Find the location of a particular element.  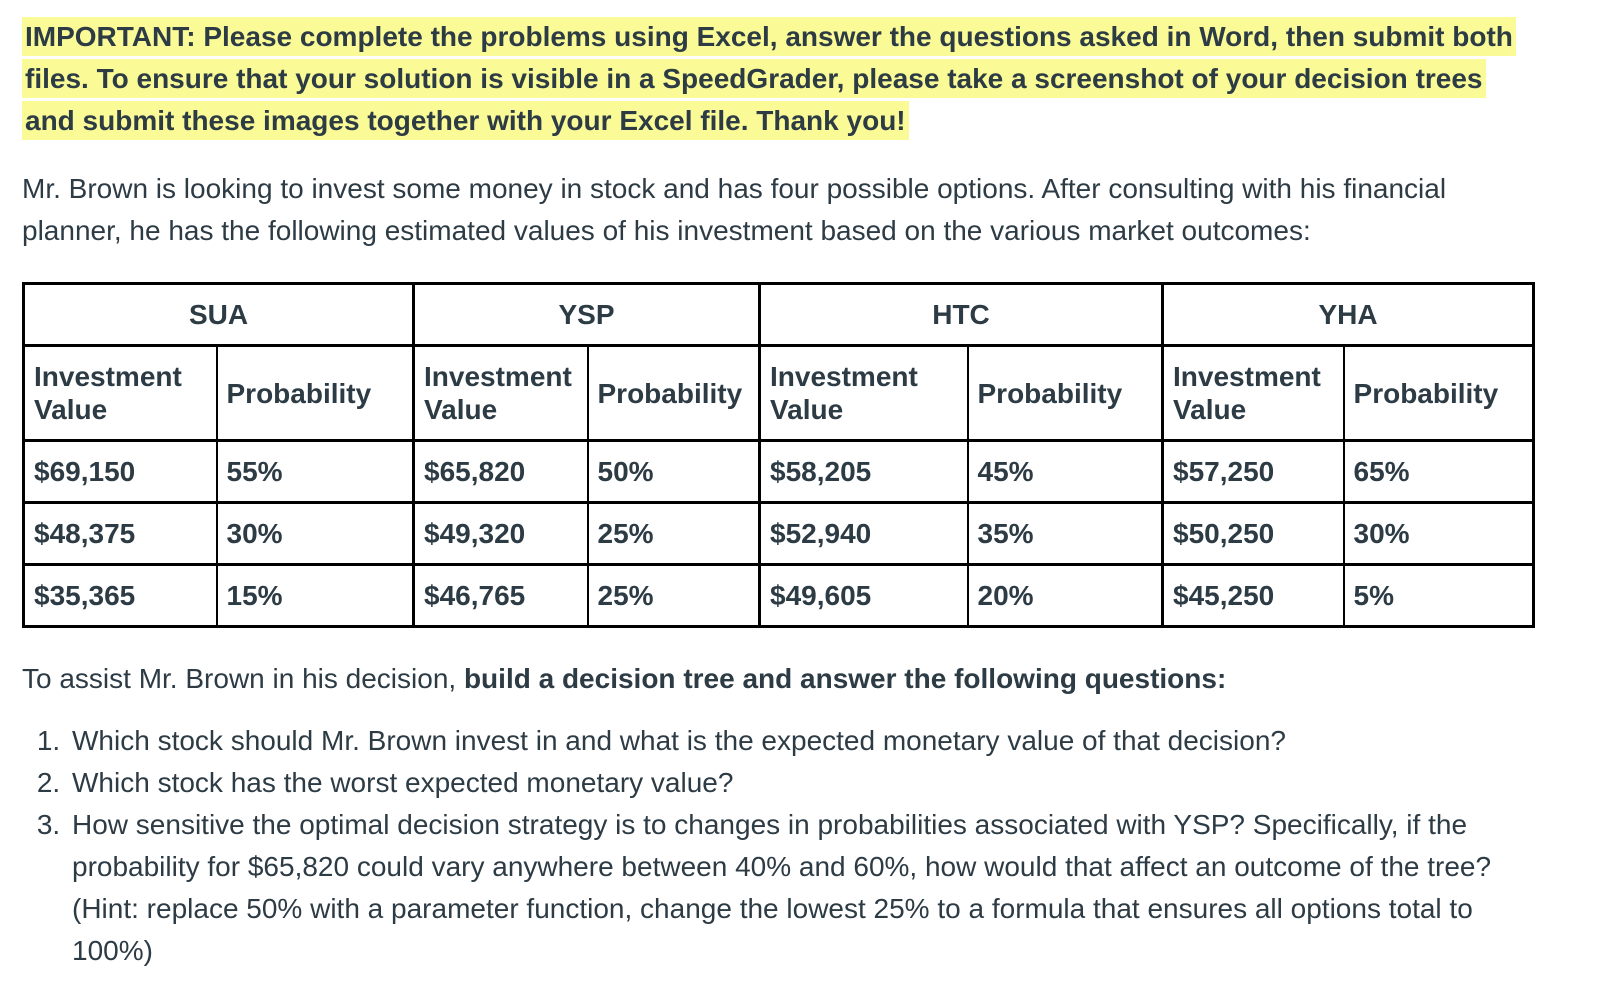

probability-cell: 50% is located at coordinates (673, 471).